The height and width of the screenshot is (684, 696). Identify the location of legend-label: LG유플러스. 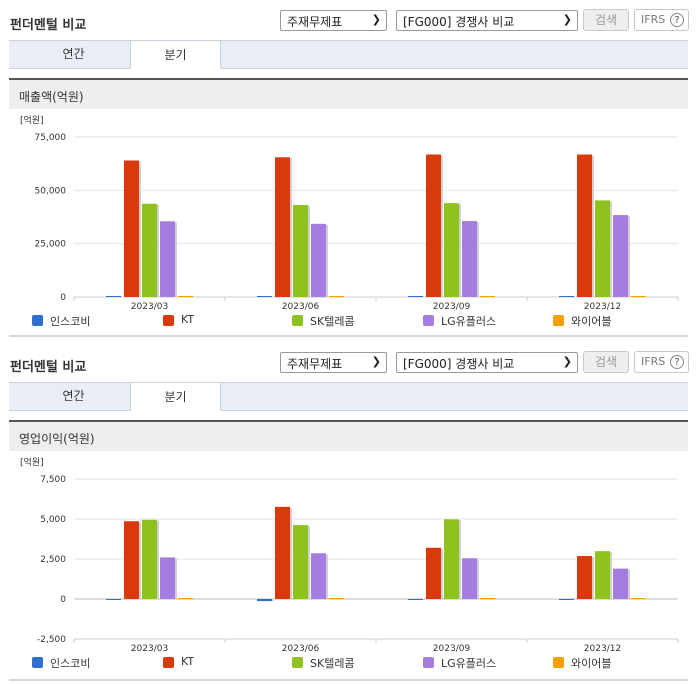
(469, 663).